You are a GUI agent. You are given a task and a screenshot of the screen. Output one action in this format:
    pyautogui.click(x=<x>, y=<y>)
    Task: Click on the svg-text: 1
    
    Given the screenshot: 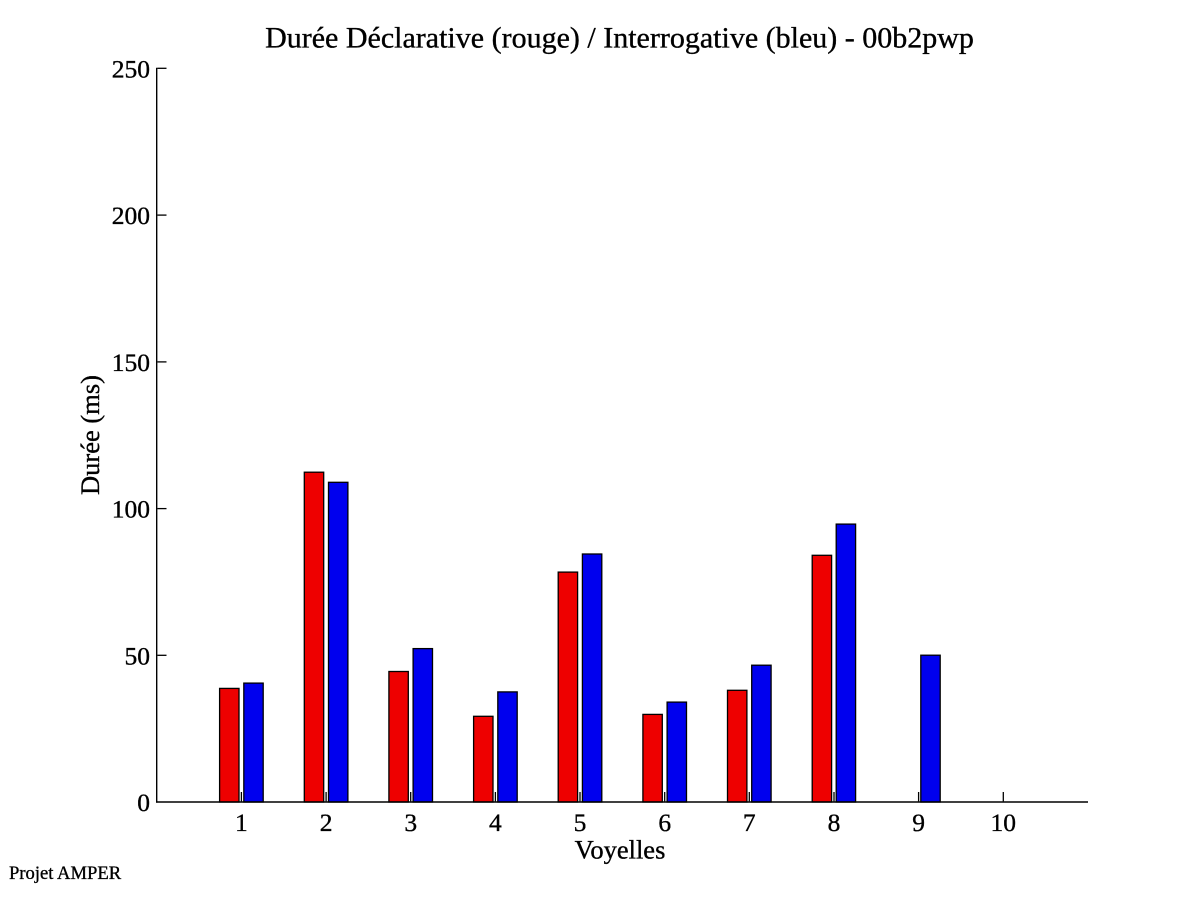 What is the action you would take?
    pyautogui.click(x=241, y=822)
    